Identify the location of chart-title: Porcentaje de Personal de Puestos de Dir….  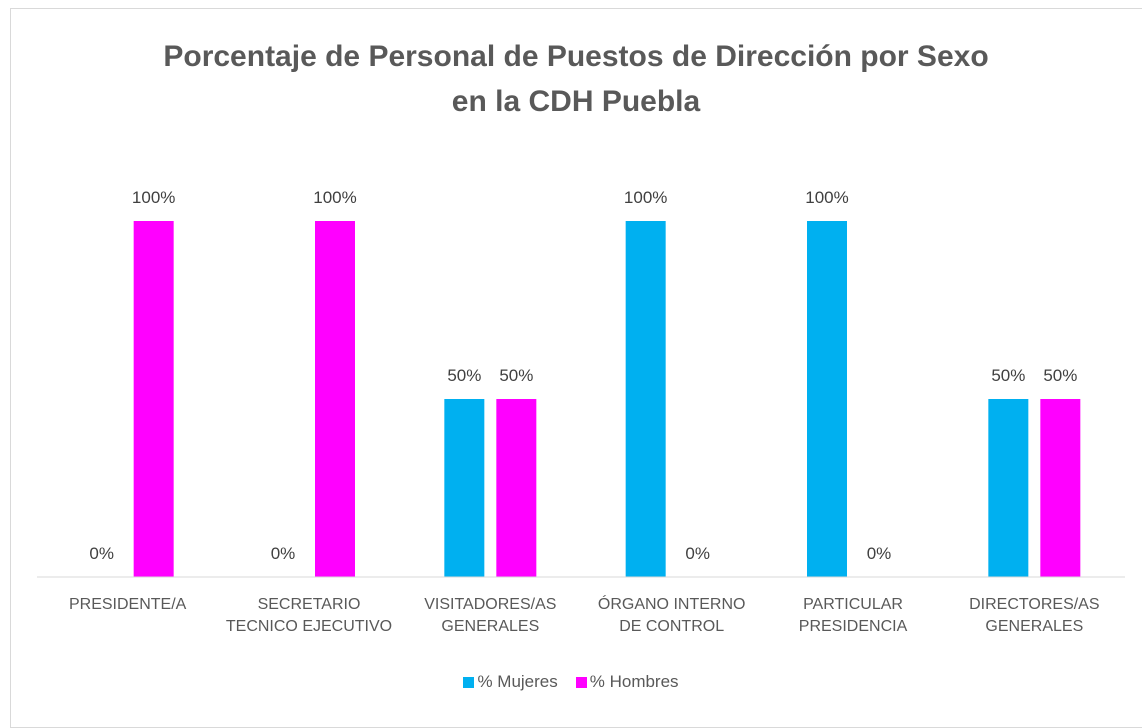
(576, 79).